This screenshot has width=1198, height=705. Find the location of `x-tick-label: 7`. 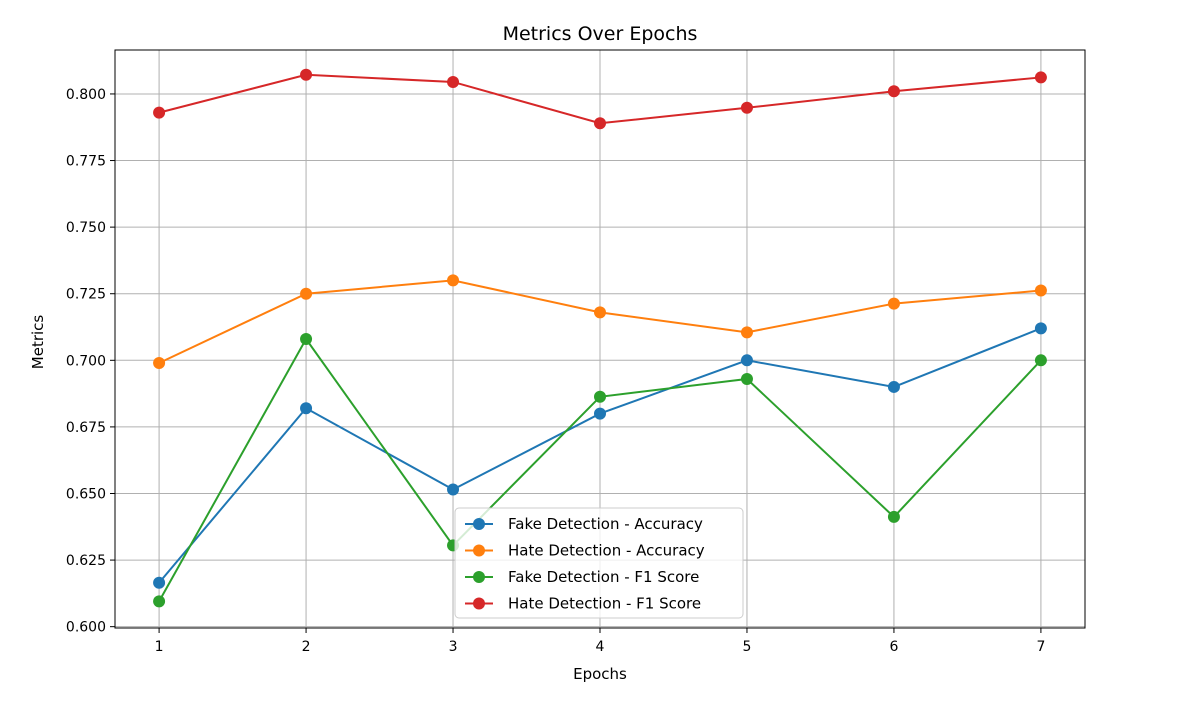

x-tick-label: 7 is located at coordinates (1040, 647).